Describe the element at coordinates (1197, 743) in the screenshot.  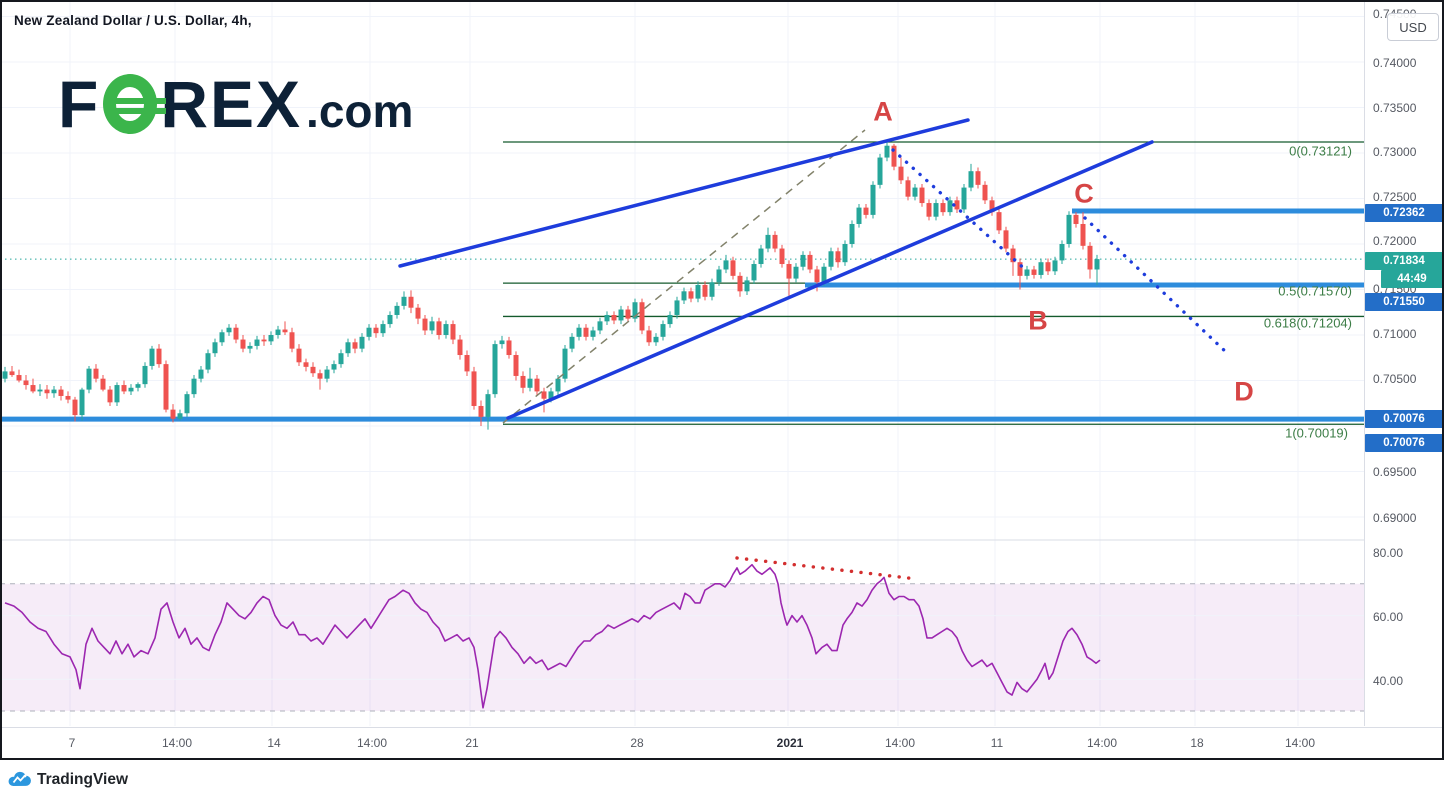
I see `time-axis-tick: 18` at that location.